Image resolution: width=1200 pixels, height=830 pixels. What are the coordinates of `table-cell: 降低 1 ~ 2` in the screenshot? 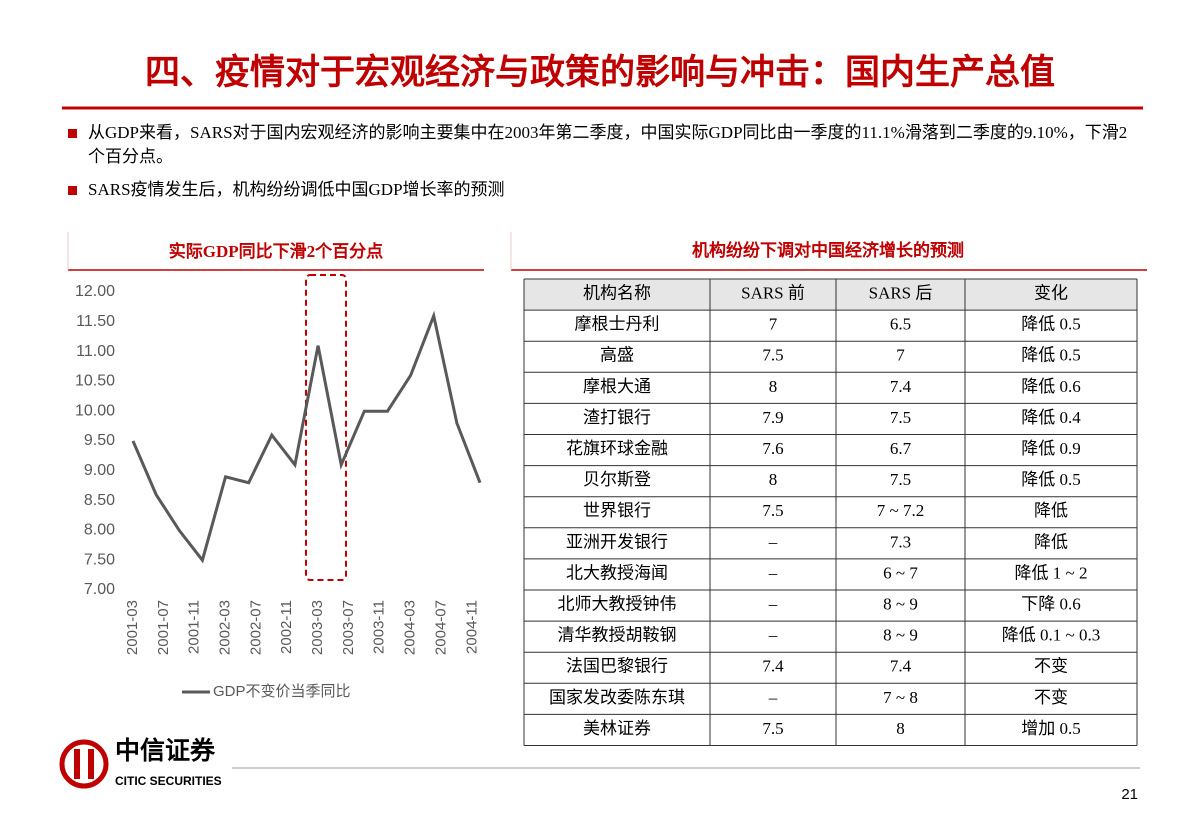 It's located at (1051, 572).